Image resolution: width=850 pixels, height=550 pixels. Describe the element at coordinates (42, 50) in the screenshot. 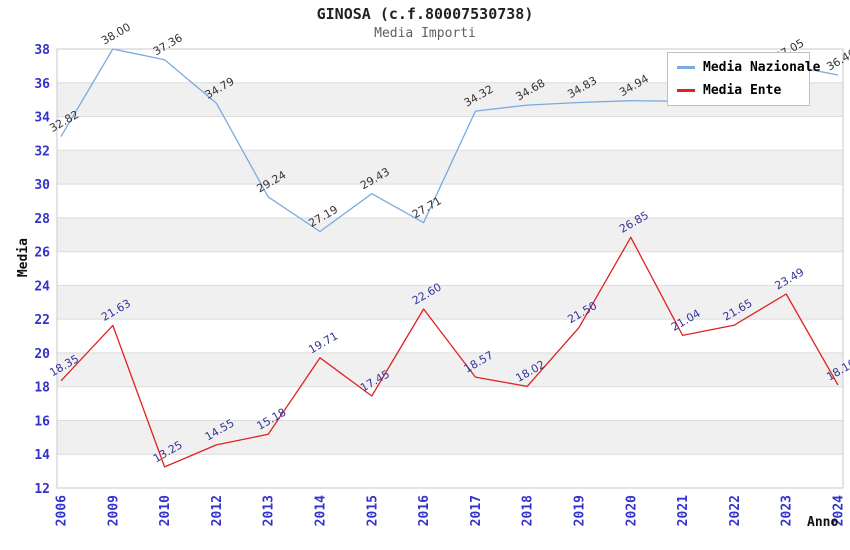

I see `y-tick-label: 38` at that location.